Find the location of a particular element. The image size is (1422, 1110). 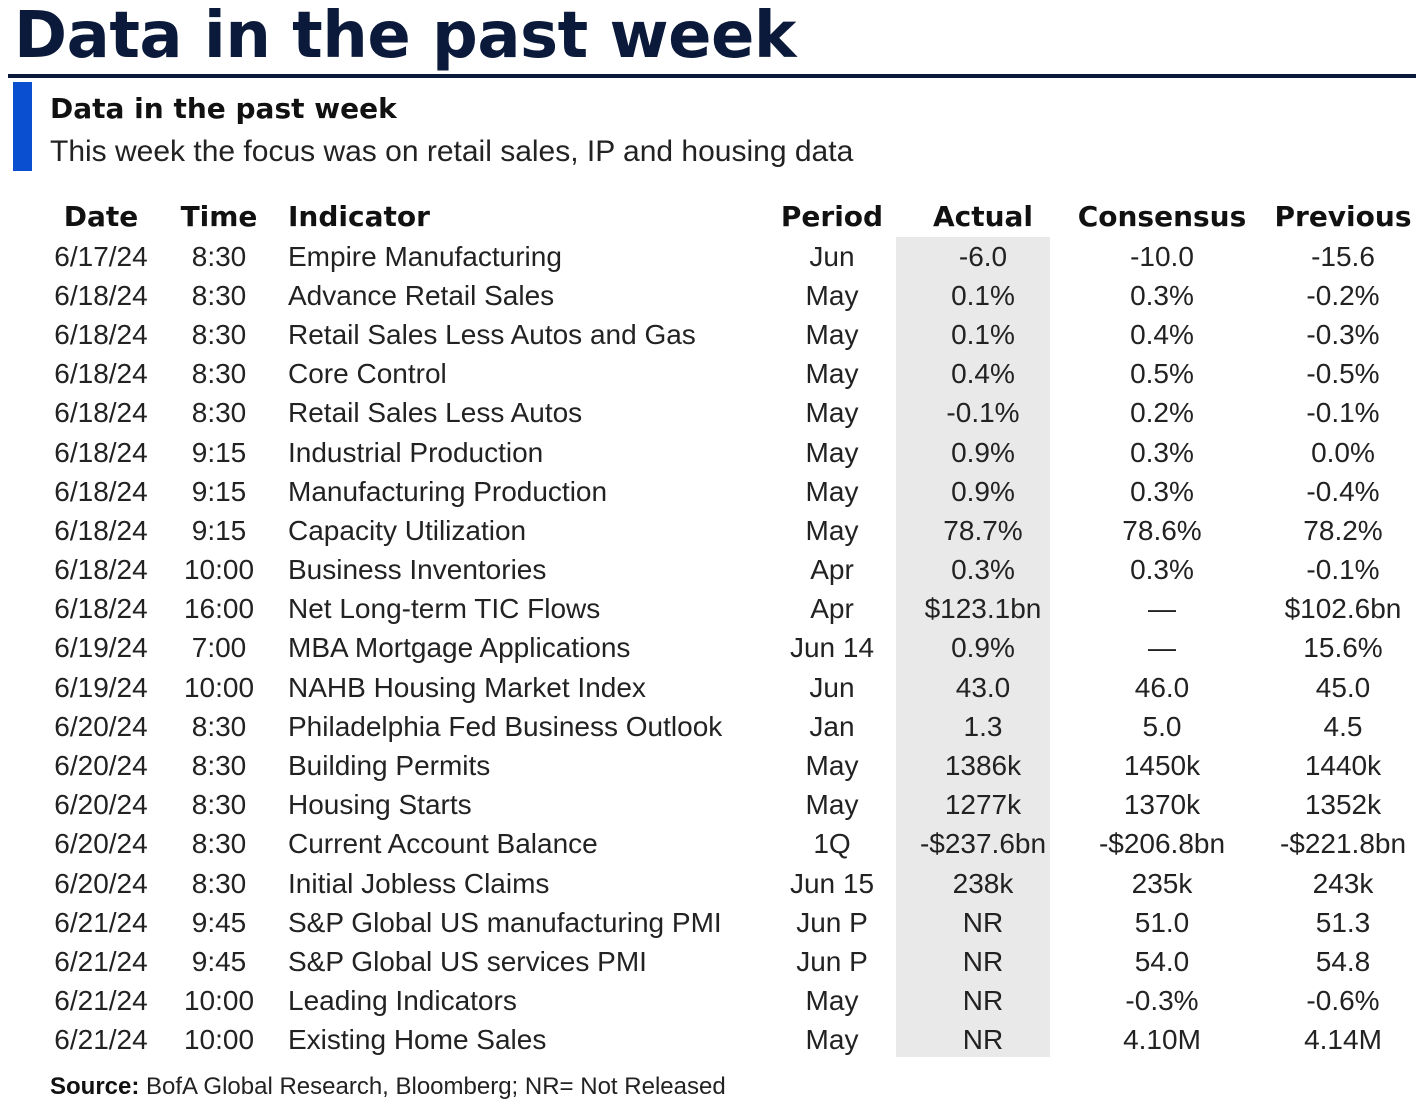

cell-consensus: 54.0 is located at coordinates (1162, 961).